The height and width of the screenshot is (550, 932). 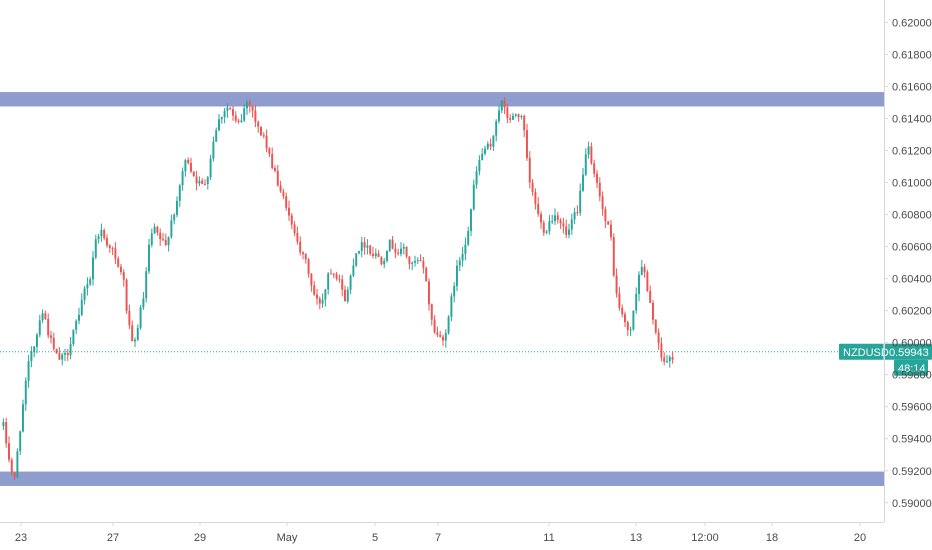 I want to click on x-tick-label: 23, so click(x=21, y=538).